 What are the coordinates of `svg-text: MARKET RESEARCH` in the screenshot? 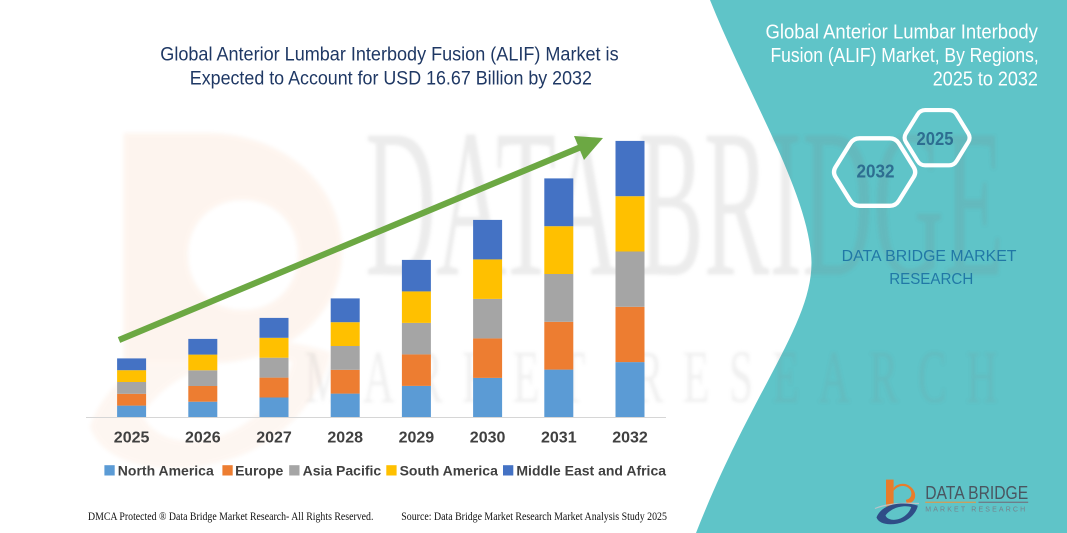 It's located at (976, 510).